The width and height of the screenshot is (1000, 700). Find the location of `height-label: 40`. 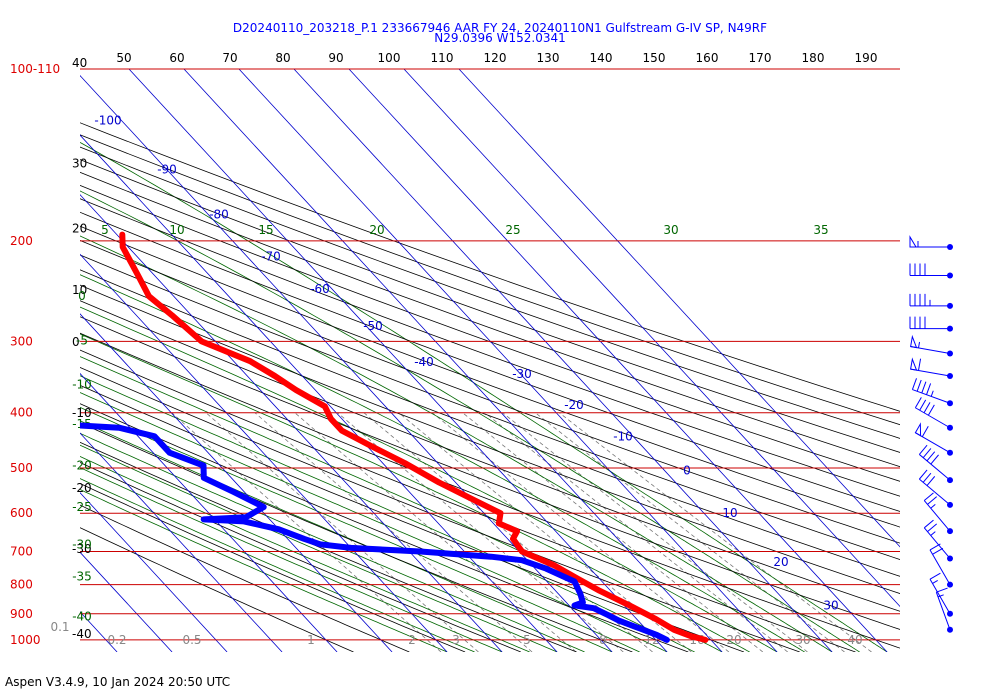

height-label: 40 is located at coordinates (79, 63).